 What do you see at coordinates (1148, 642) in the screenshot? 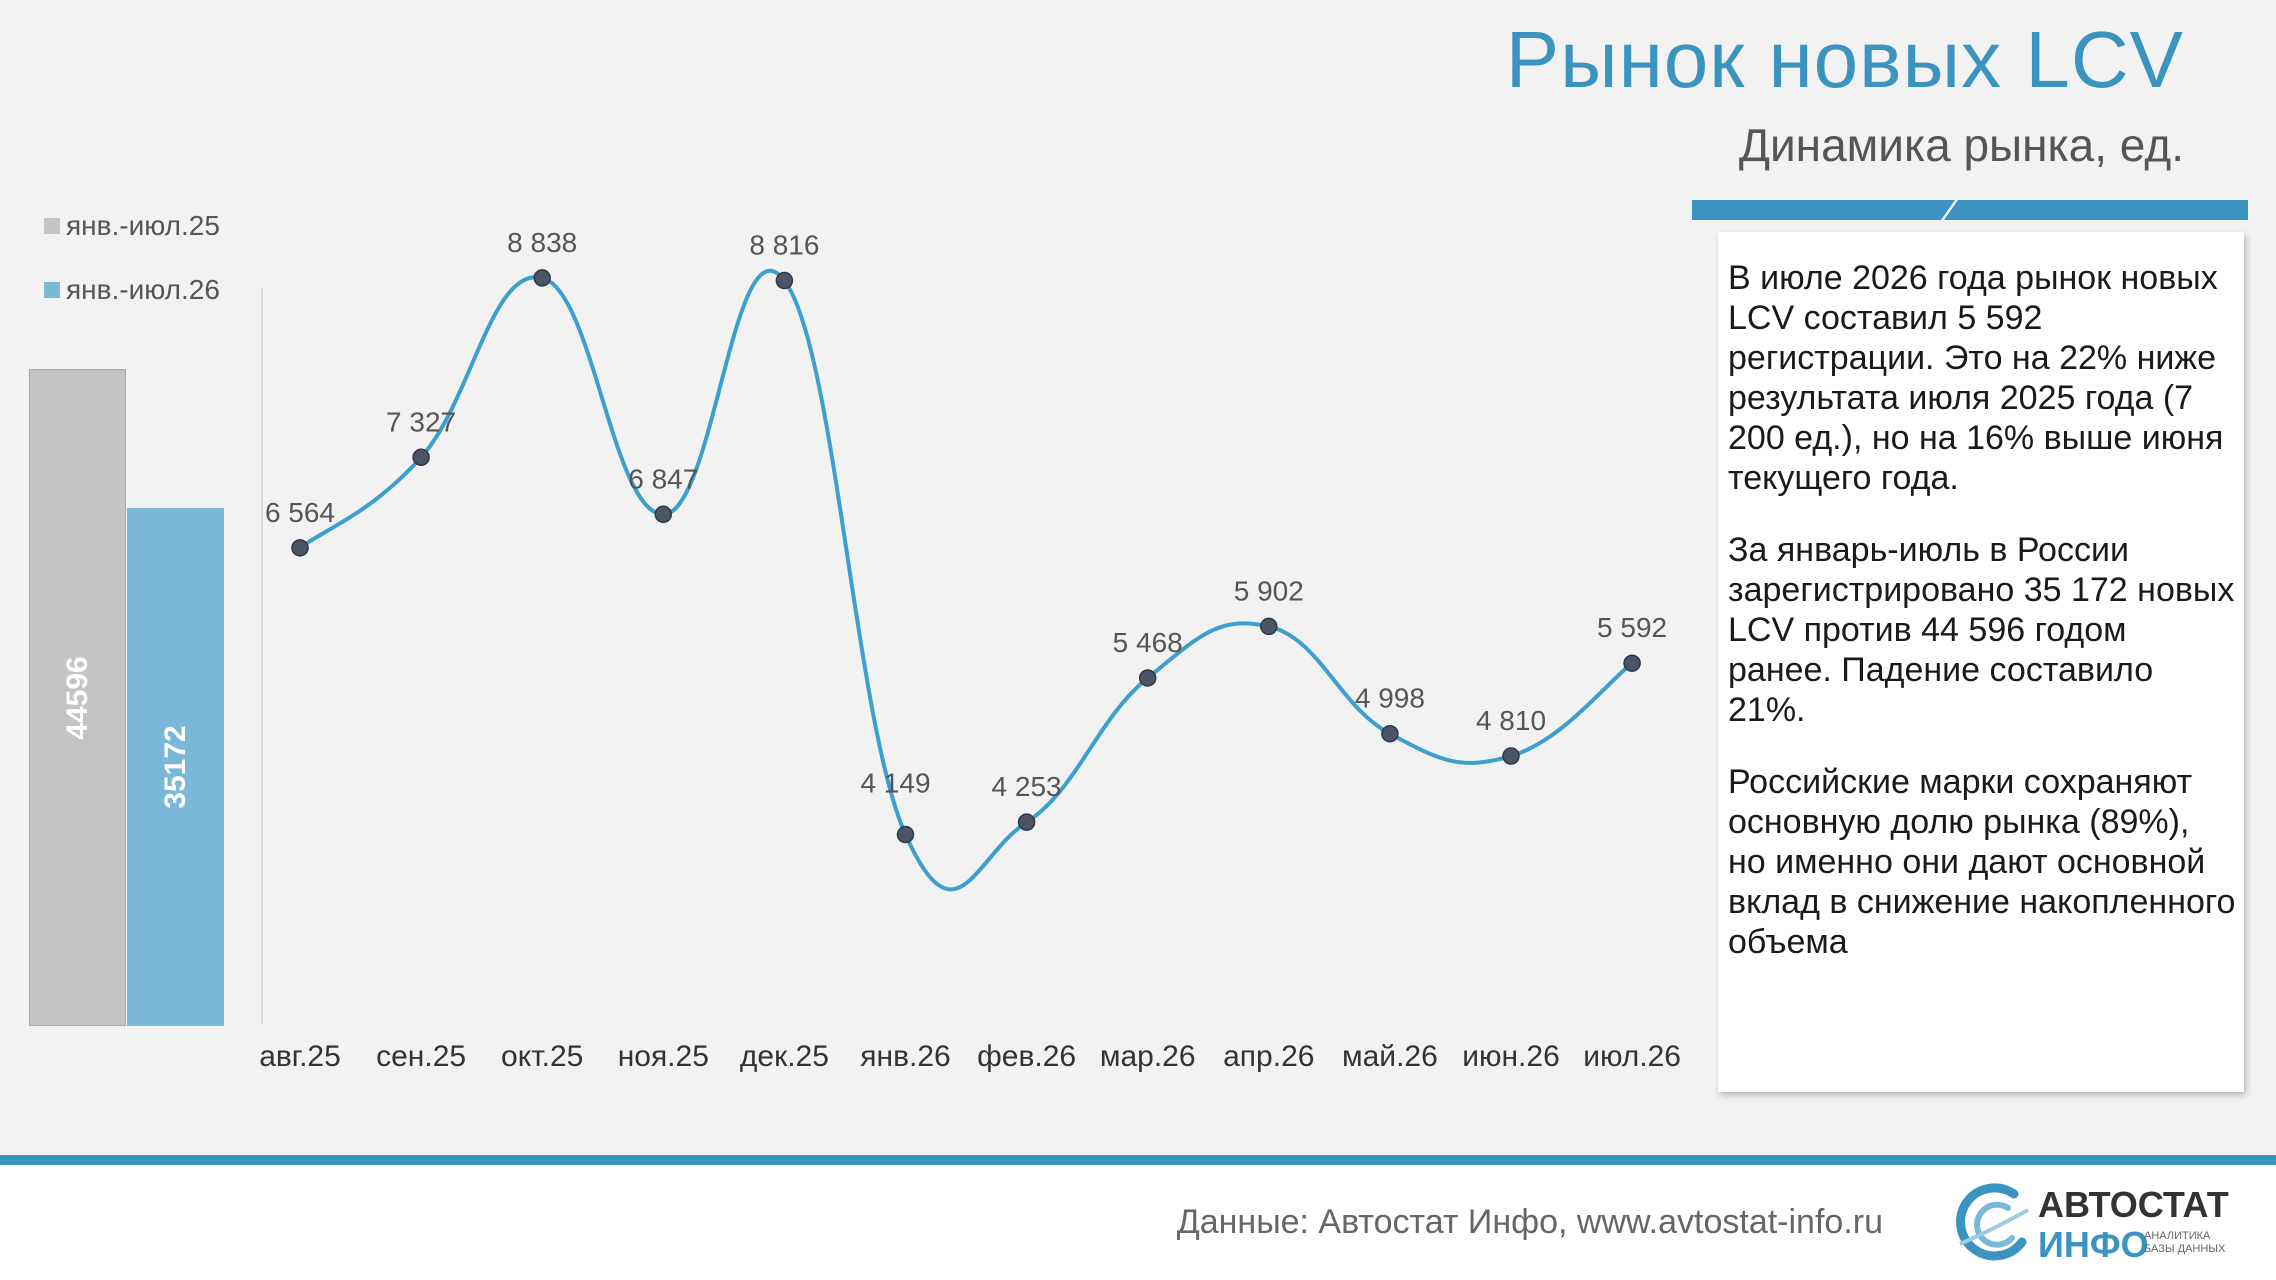
I see `data-label: 5 468` at bounding box center [1148, 642].